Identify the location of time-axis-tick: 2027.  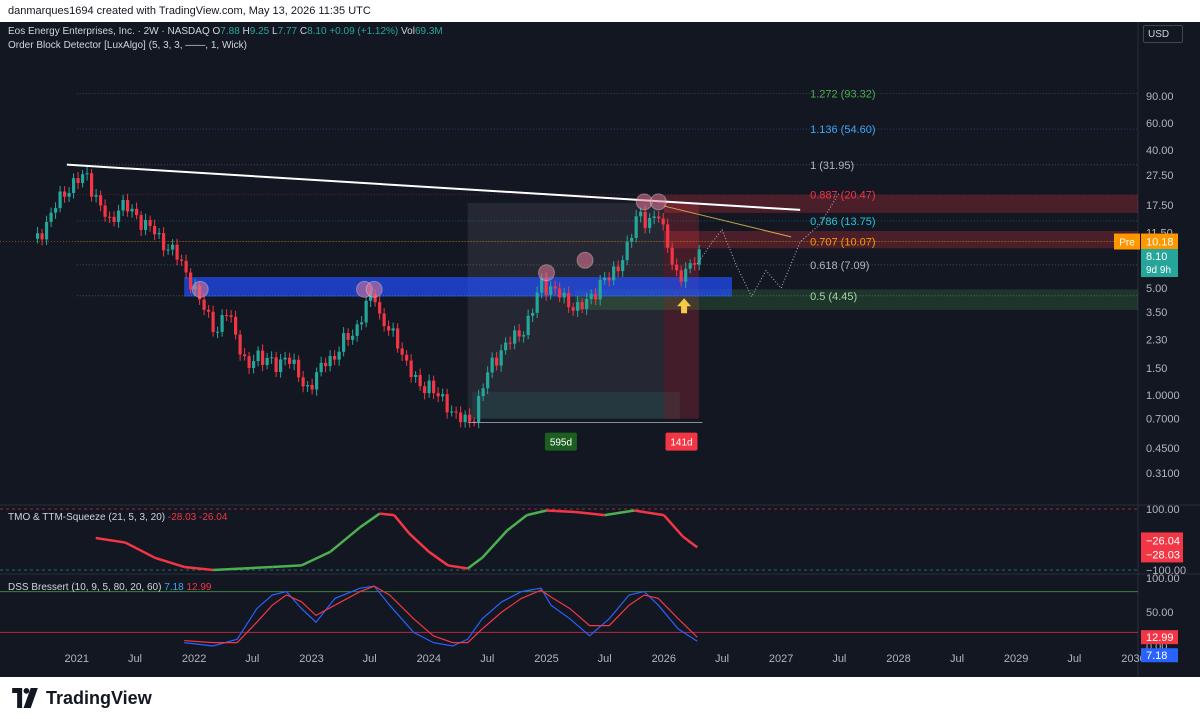
(781, 659).